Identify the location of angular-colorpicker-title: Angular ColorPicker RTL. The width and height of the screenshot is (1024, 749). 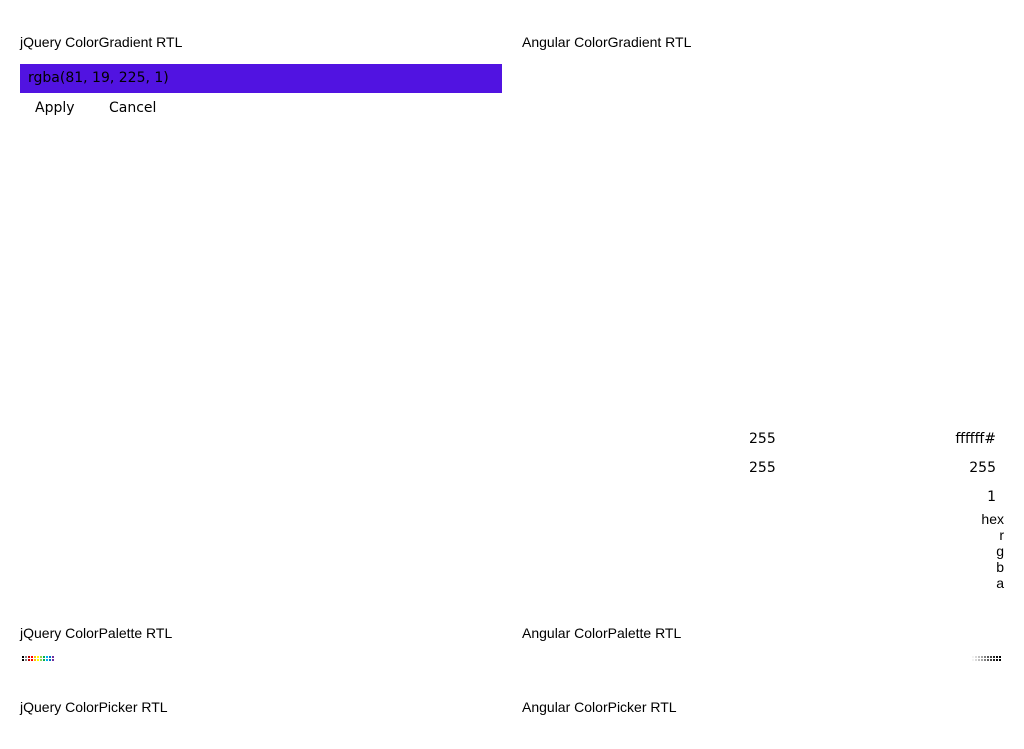
(599, 707).